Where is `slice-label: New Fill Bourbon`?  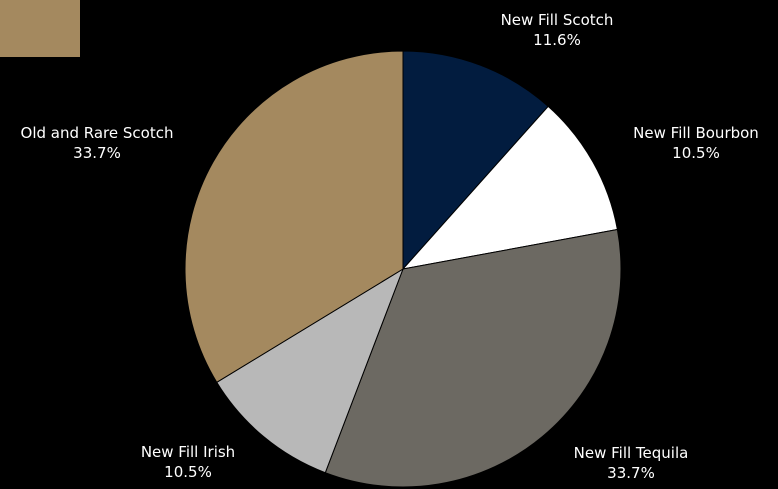
slice-label: New Fill Bourbon is located at coordinates (696, 133).